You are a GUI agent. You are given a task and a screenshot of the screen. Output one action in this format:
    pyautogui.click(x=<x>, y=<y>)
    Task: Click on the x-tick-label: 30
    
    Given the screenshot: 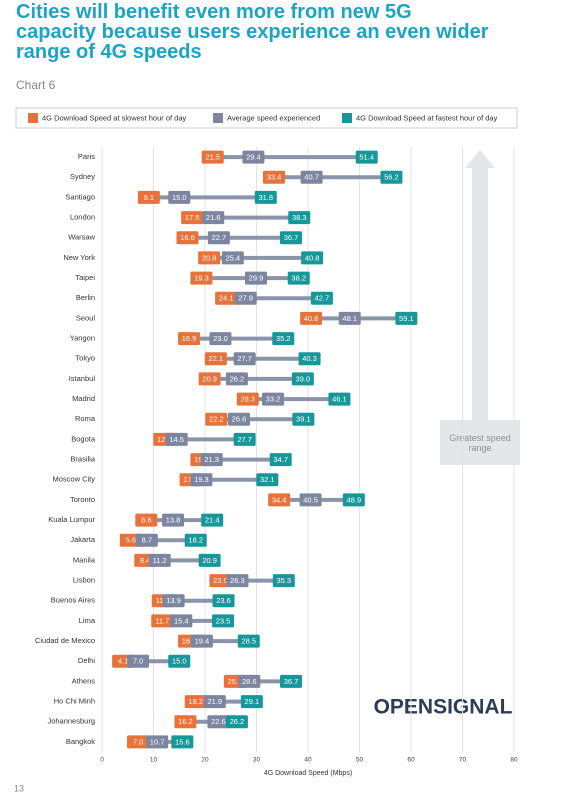 What is the action you would take?
    pyautogui.click(x=257, y=760)
    